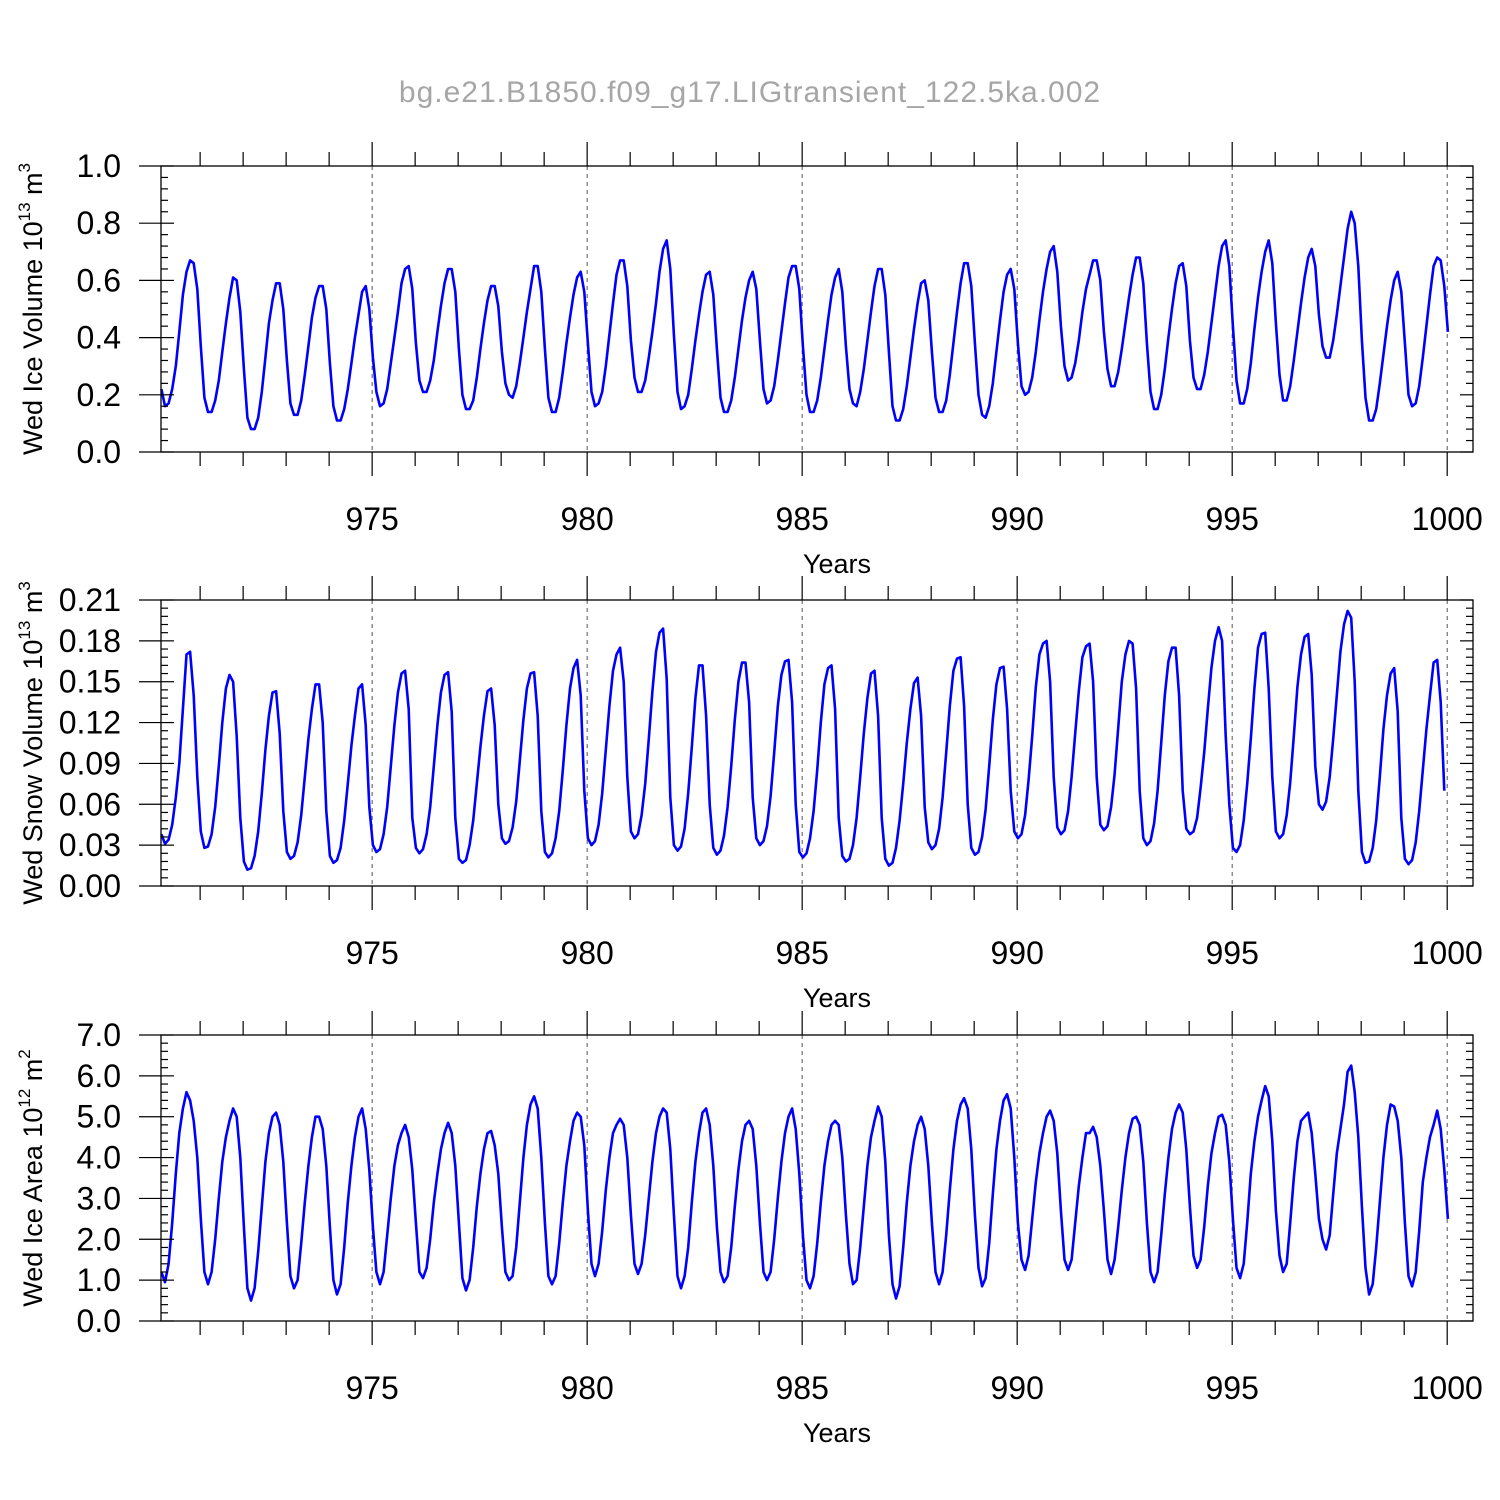  Describe the element at coordinates (99, 395) in the screenshot. I see `y-tick-label: 0.2` at that location.